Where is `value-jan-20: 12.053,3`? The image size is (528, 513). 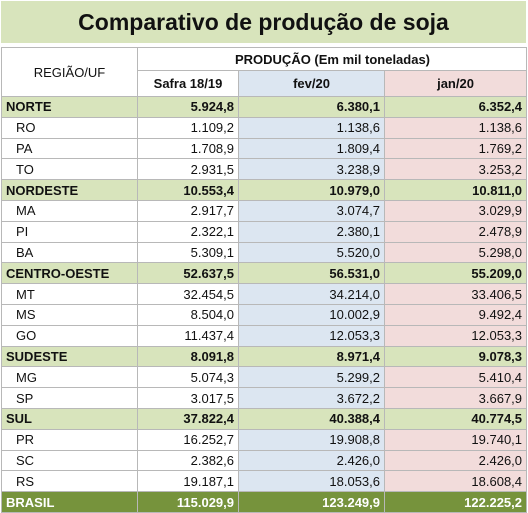 value-jan-20: 12.053,3 is located at coordinates (455, 335).